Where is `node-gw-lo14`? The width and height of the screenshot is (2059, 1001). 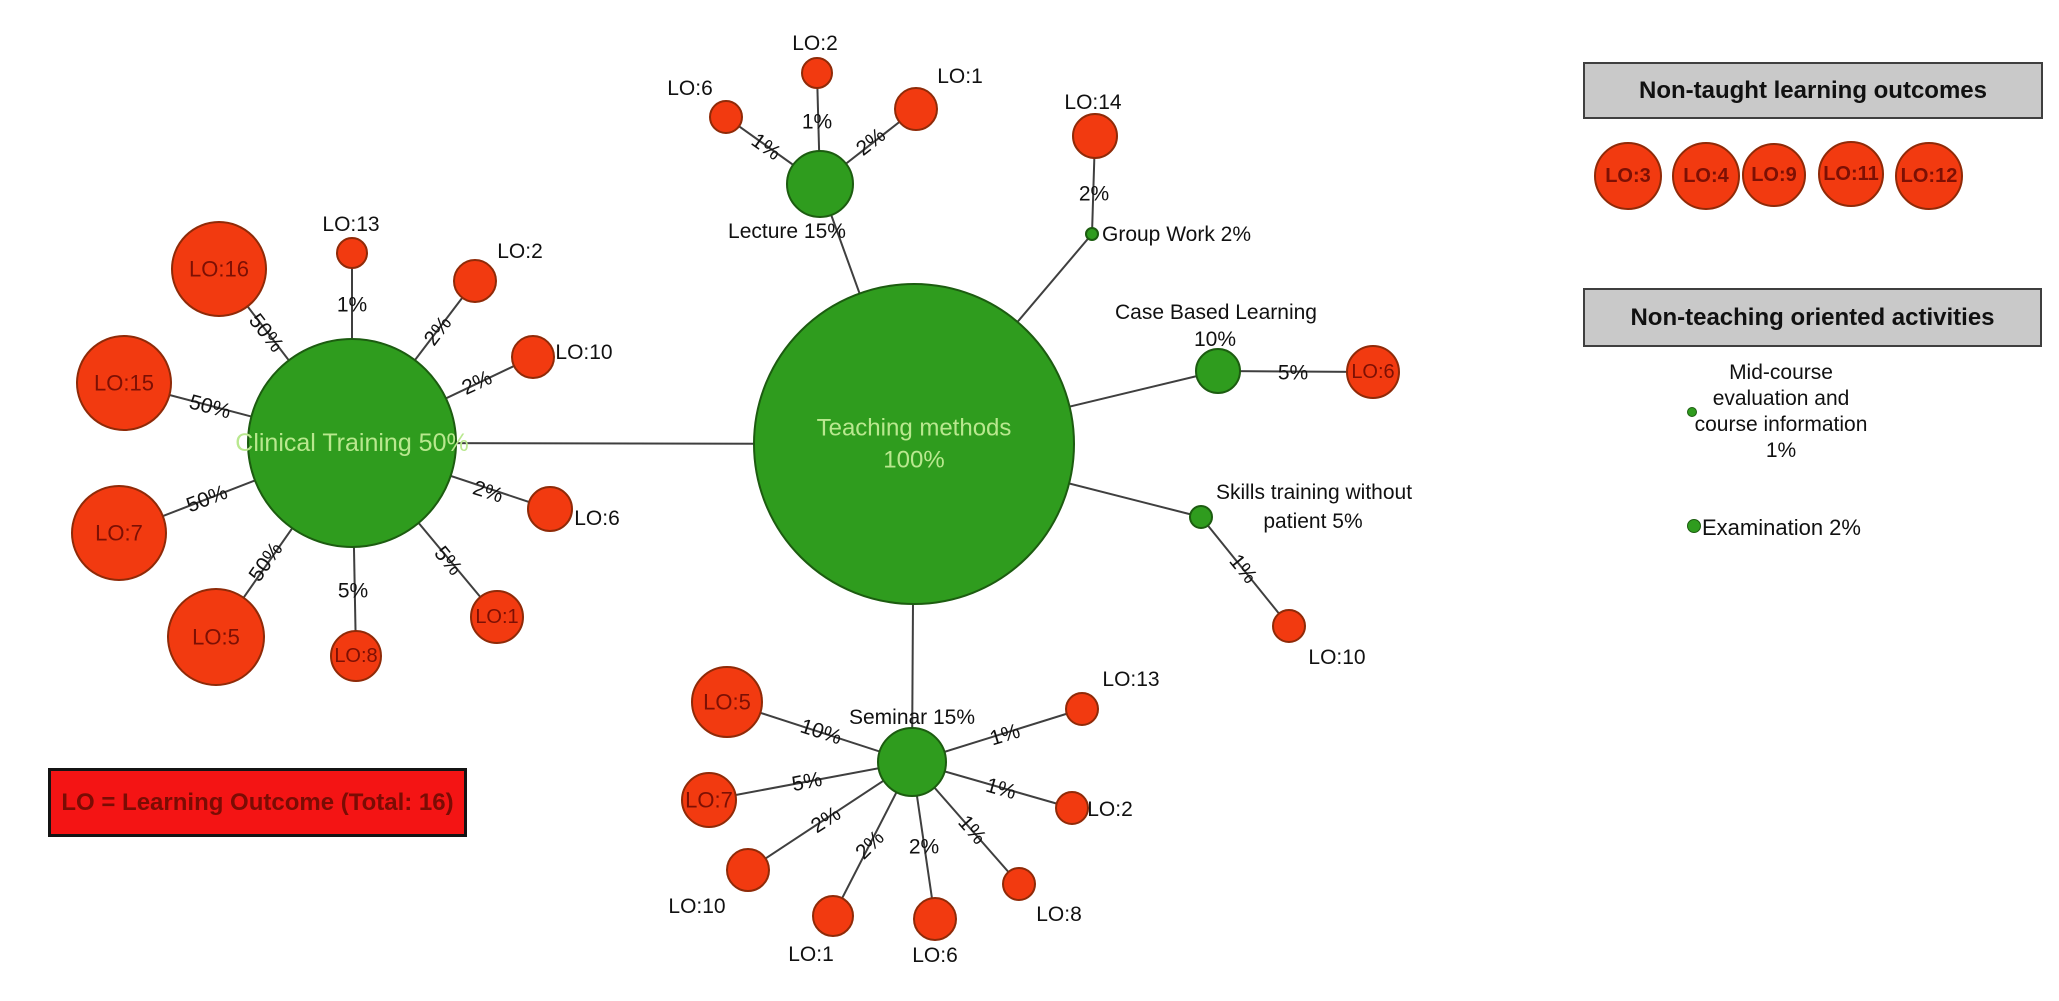 node-gw-lo14 is located at coordinates (1095, 136).